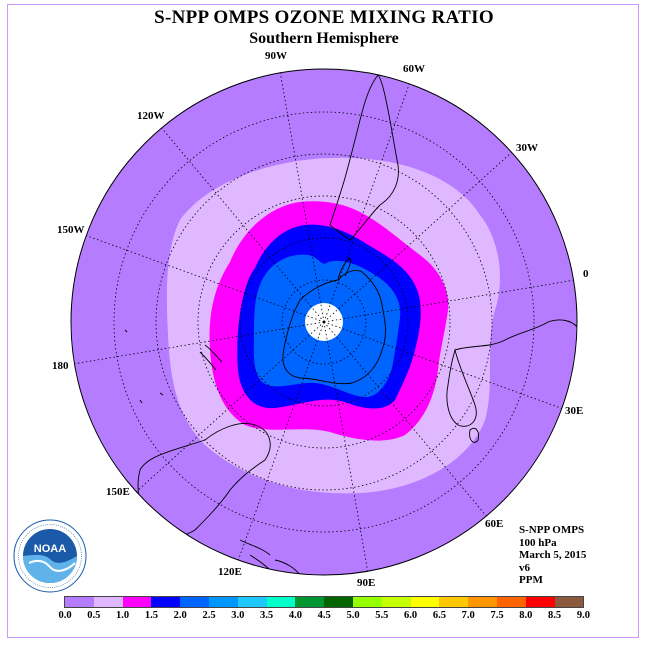 The height and width of the screenshot is (648, 648). What do you see at coordinates (65, 615) in the screenshot?
I see `colorbar-tick-label: 0.0` at bounding box center [65, 615].